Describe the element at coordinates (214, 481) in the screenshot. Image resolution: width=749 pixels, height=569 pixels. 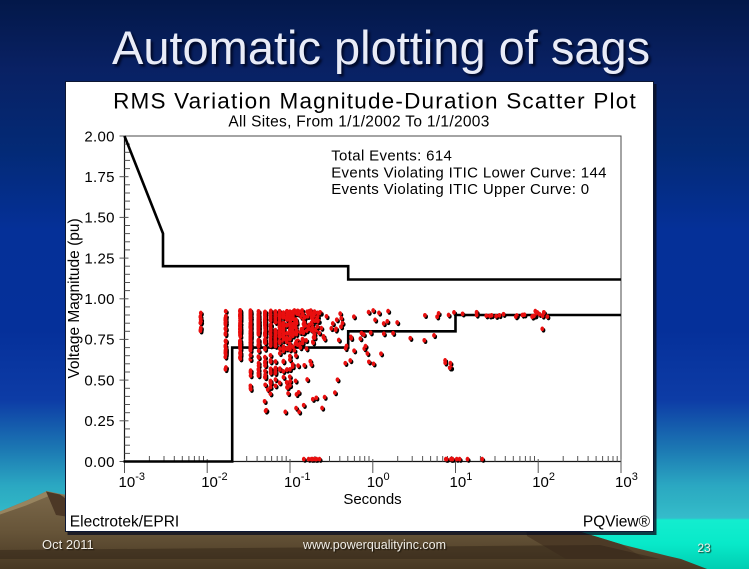
I see `svg-text: 10⁻²` at that location.